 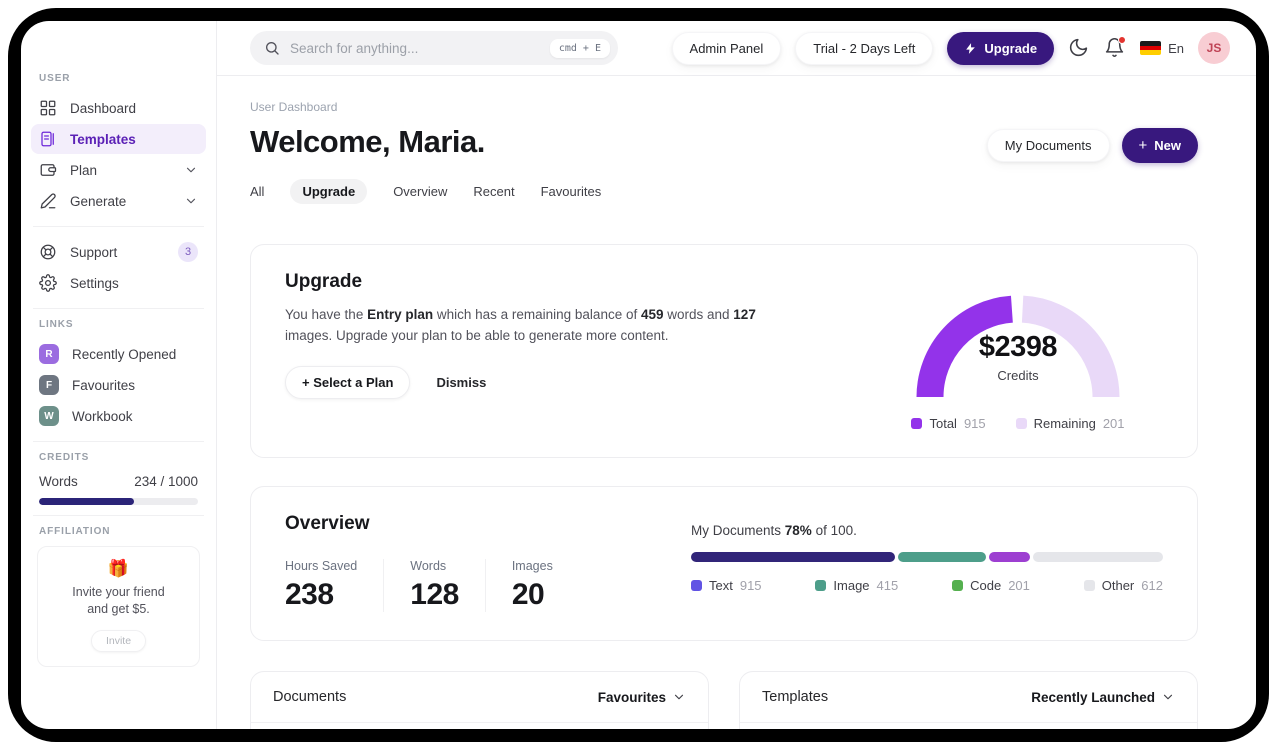 I want to click on select-plan-button: + Select a Plan, so click(x=348, y=382).